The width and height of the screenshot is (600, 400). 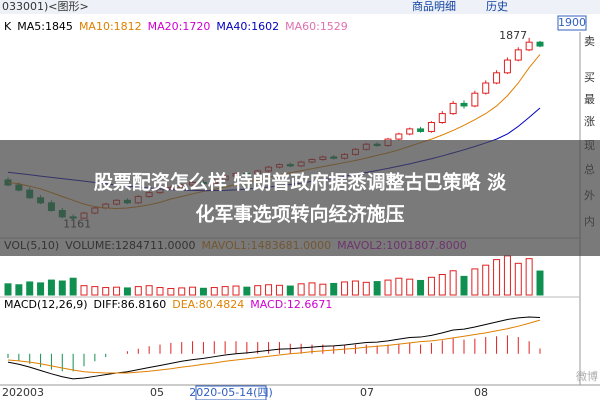 I want to click on top-bar, so click(x=300, y=7).